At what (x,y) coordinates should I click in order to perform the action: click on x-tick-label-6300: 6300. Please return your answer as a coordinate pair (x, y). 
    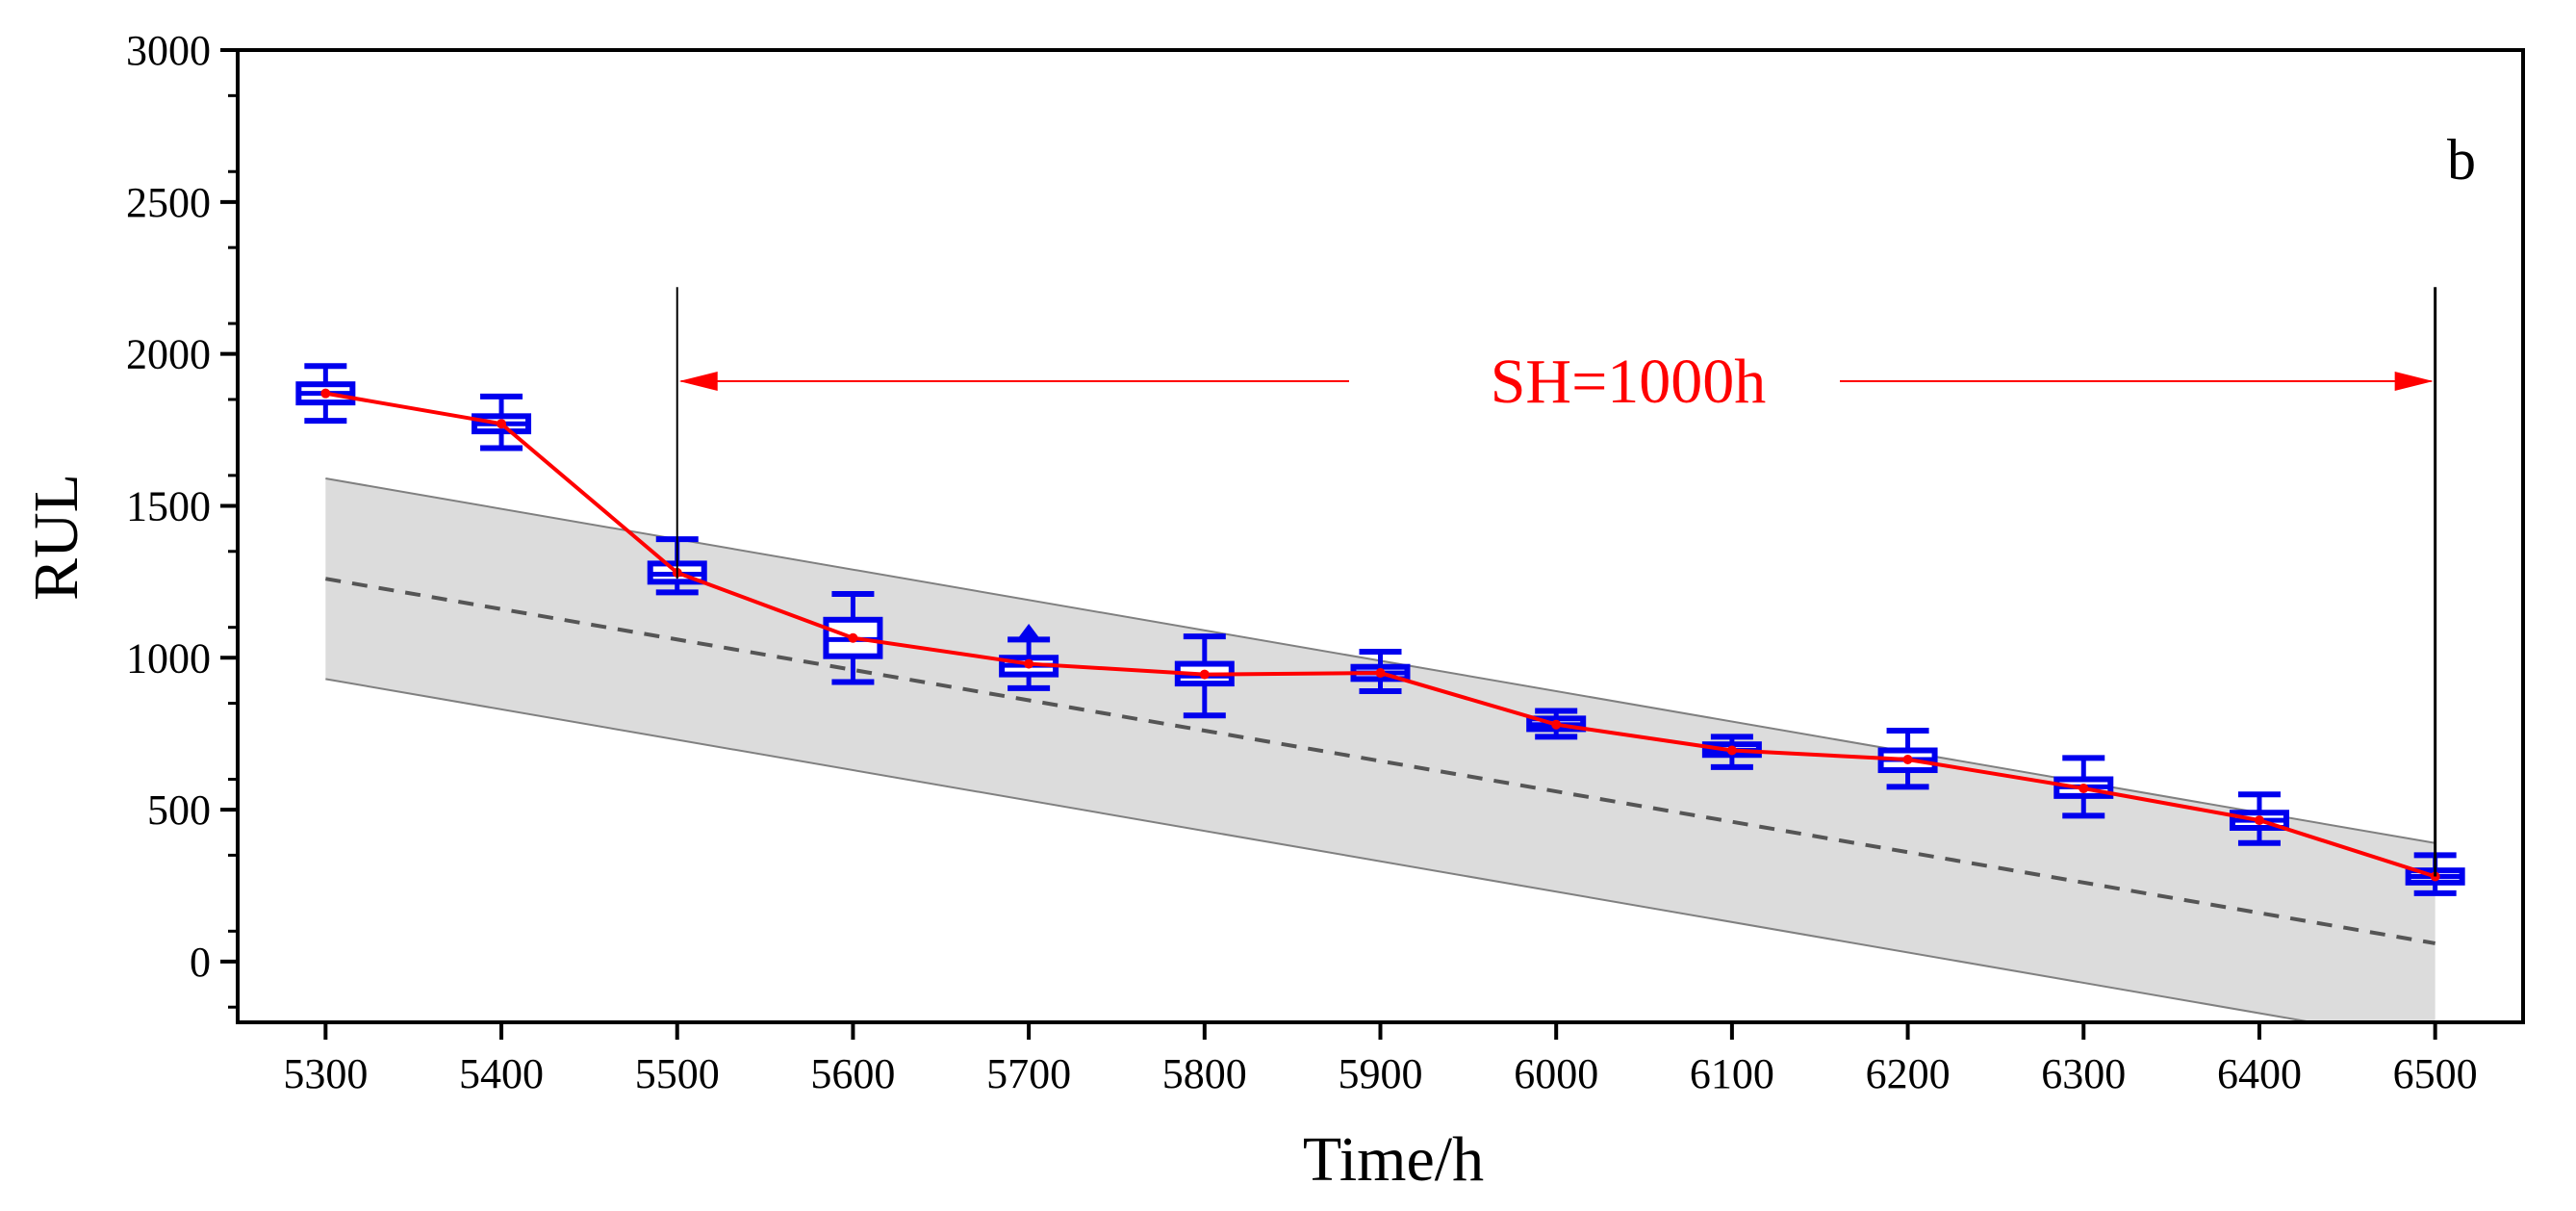
    Looking at the image, I should click on (2083, 1074).